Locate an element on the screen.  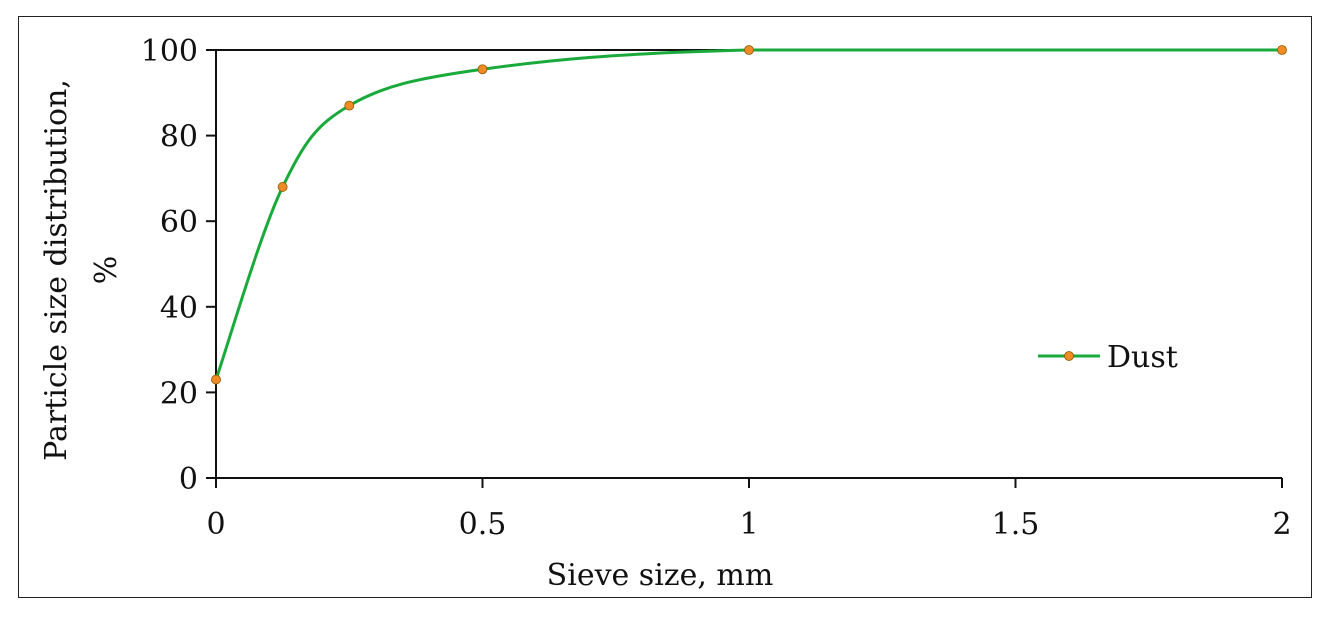
y-tick-label: 80 is located at coordinates (179, 137).